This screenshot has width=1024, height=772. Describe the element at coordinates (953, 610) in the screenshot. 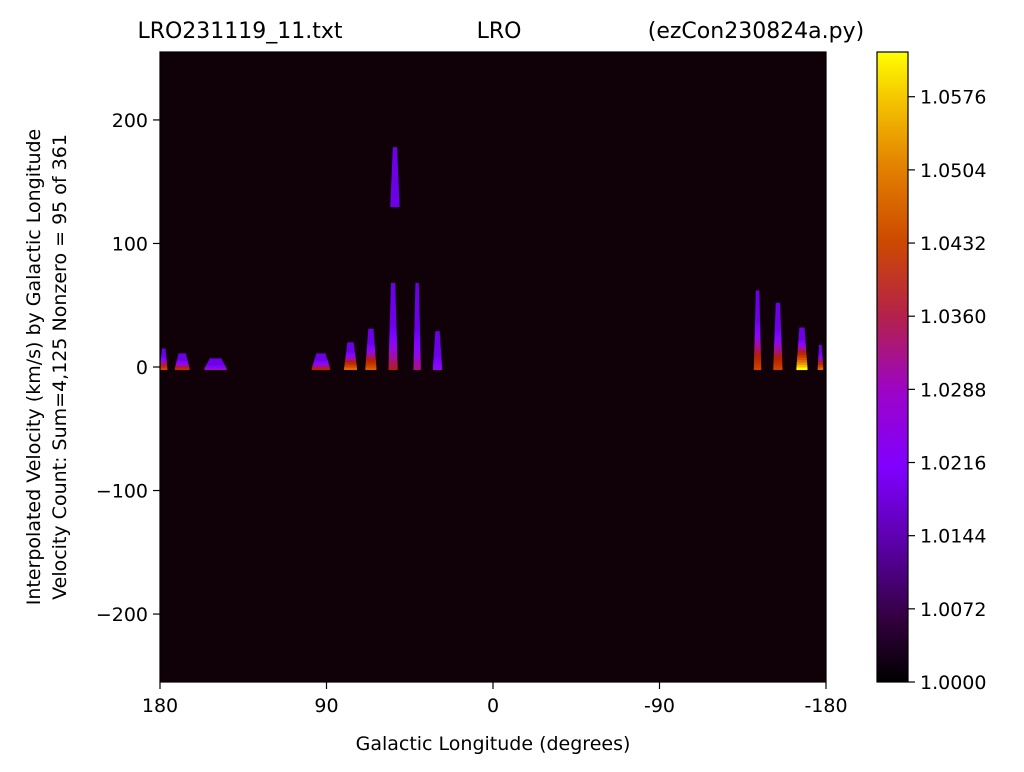

I see `colorbar-tick-label: 1.0072` at that location.